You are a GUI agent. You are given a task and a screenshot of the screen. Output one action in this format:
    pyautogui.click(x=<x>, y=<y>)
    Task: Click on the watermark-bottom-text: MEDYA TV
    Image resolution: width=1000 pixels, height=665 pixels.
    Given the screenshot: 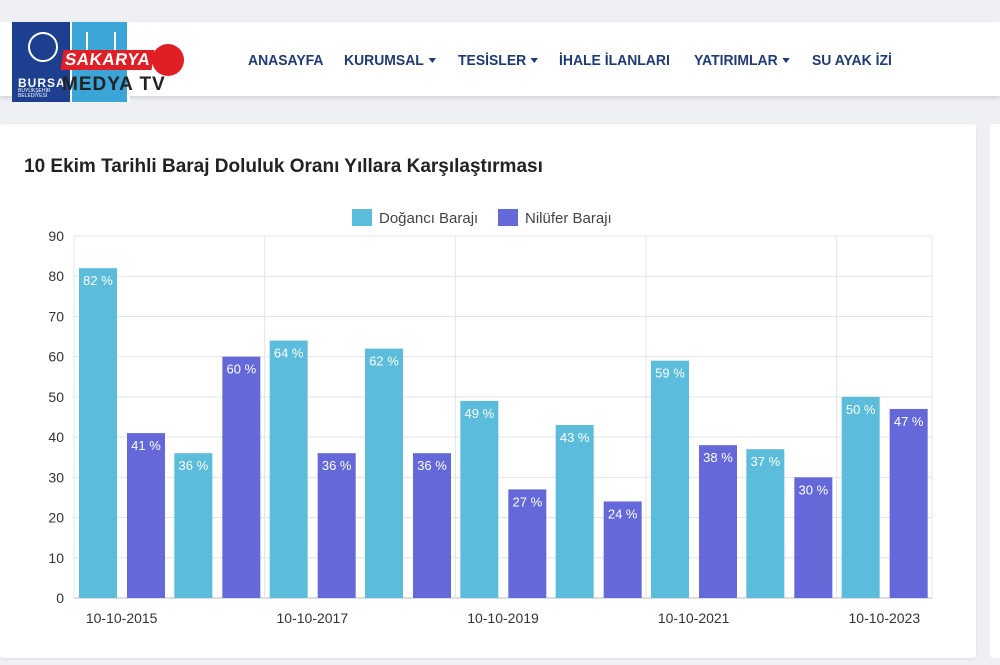 What is the action you would take?
    pyautogui.click(x=114, y=84)
    